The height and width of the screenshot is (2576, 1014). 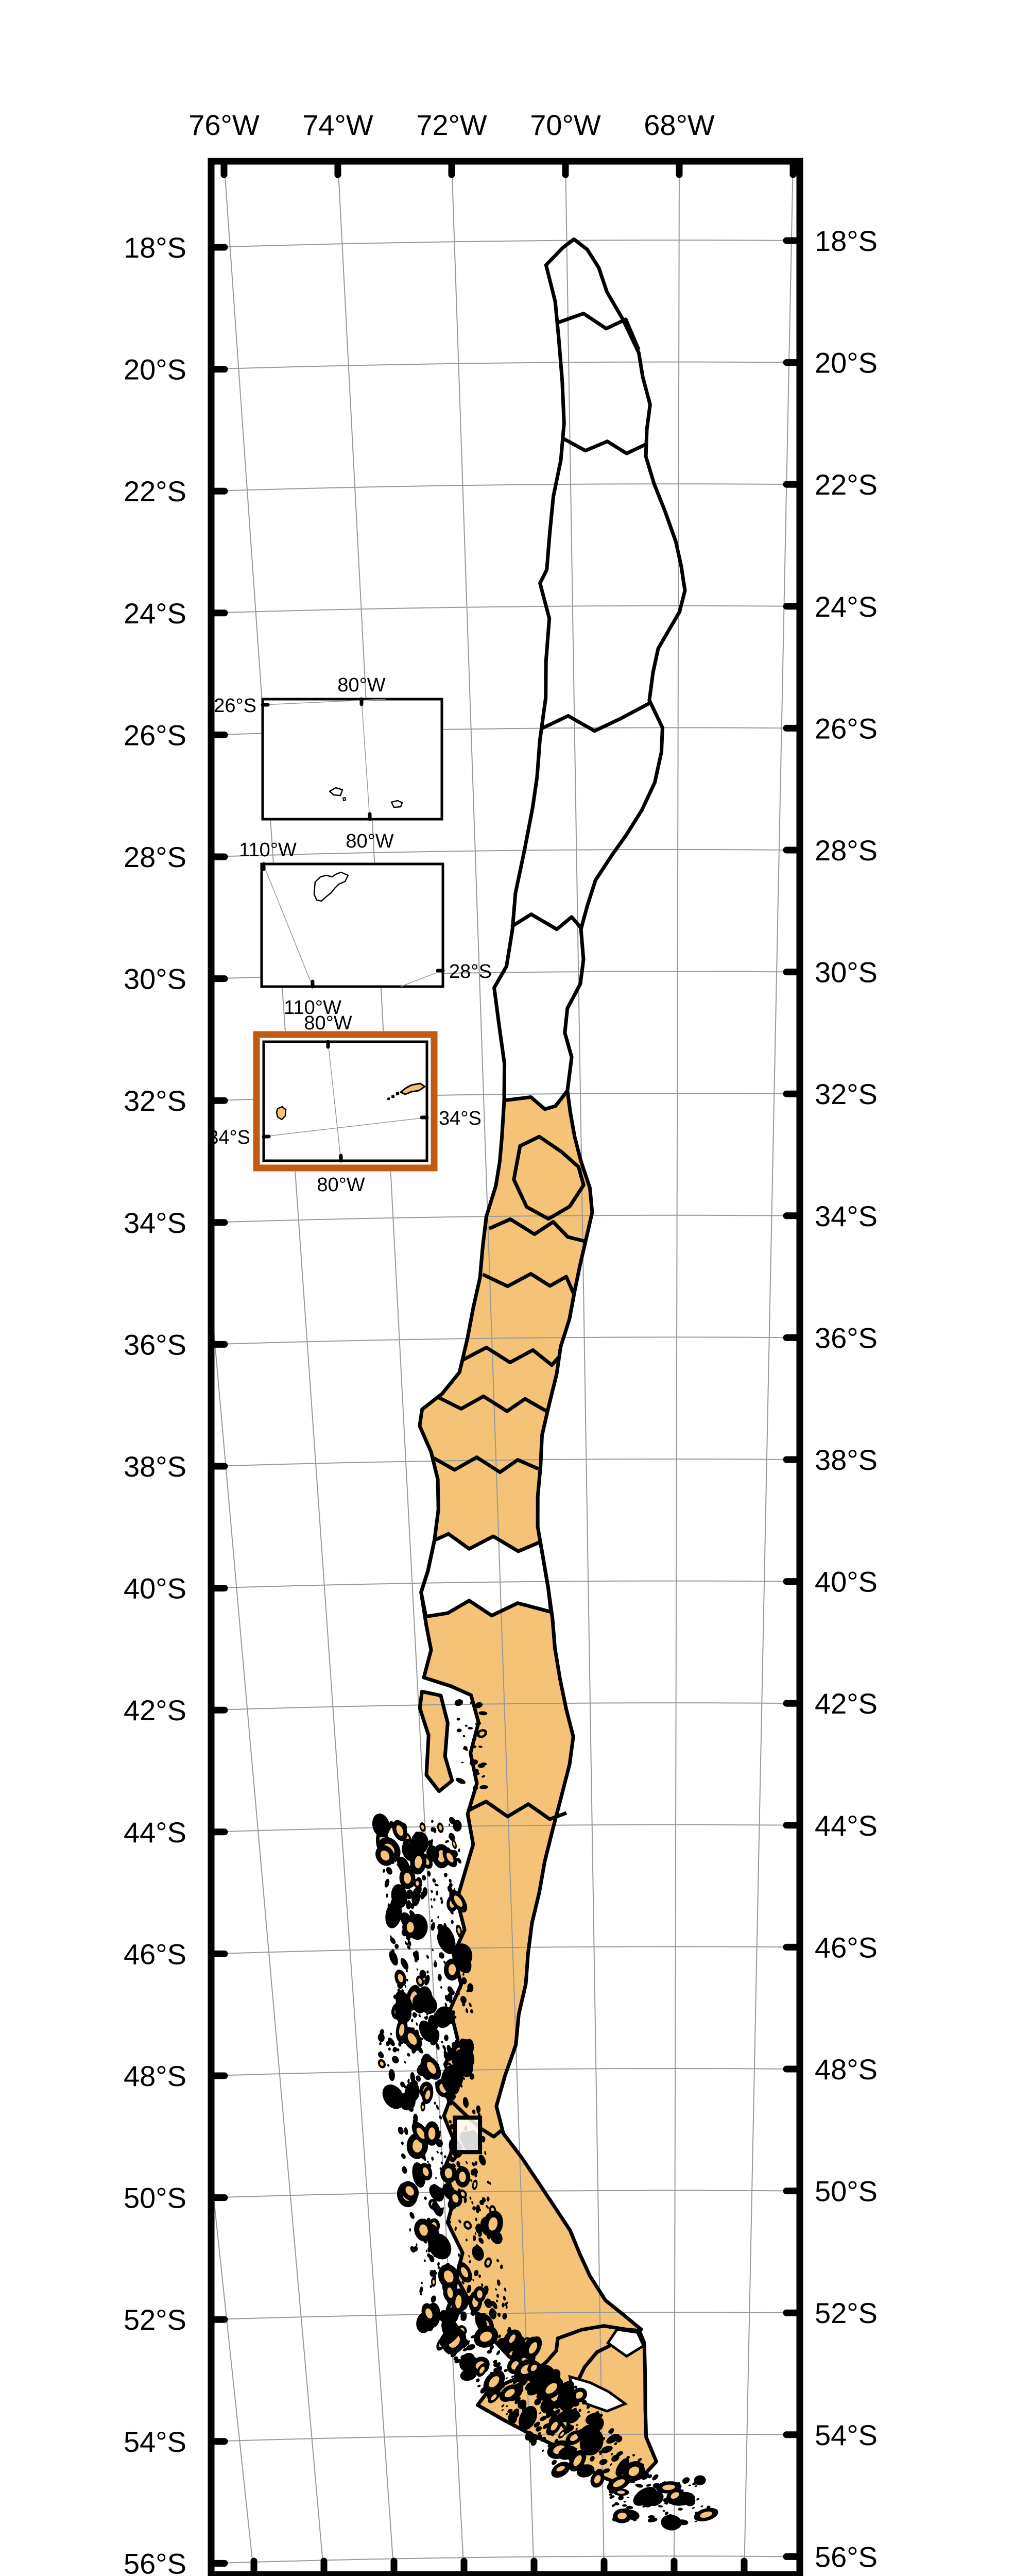 I want to click on inset-juan-fernandez-frame, so click(x=345, y=1101).